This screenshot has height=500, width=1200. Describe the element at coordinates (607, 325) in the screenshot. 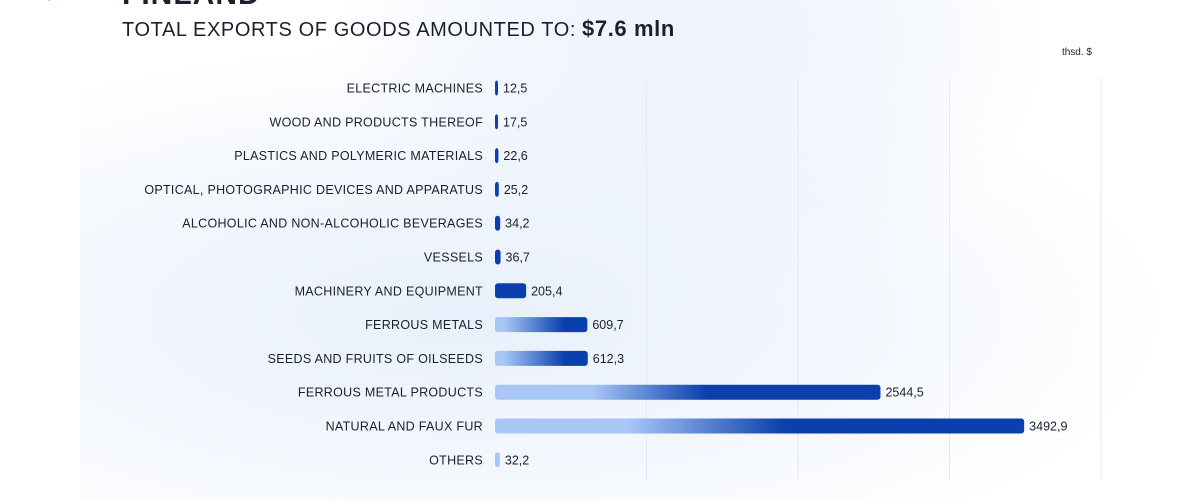

I see `value-label: 609,7` at that location.